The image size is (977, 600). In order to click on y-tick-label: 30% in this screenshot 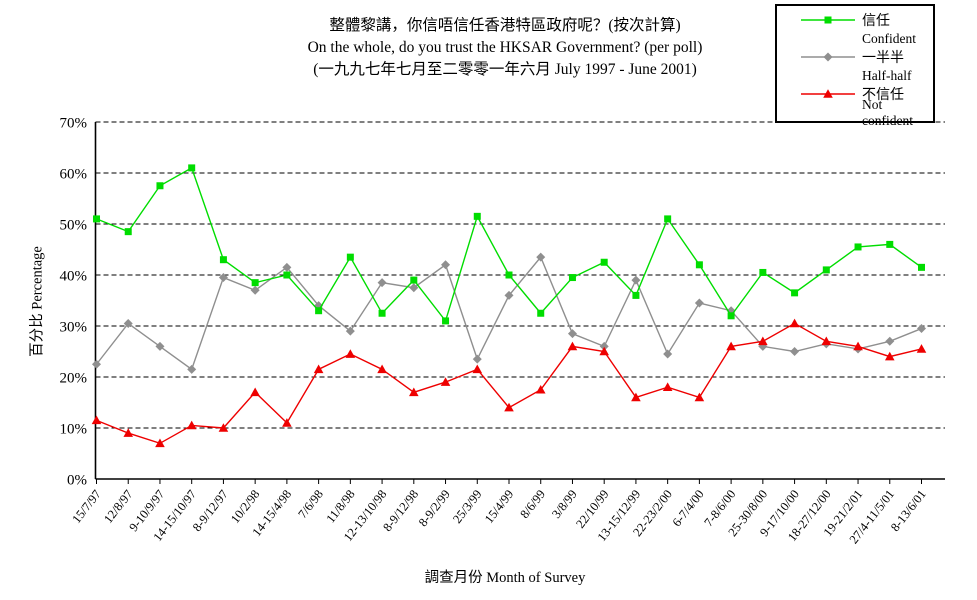, I will do `click(74, 328)`.